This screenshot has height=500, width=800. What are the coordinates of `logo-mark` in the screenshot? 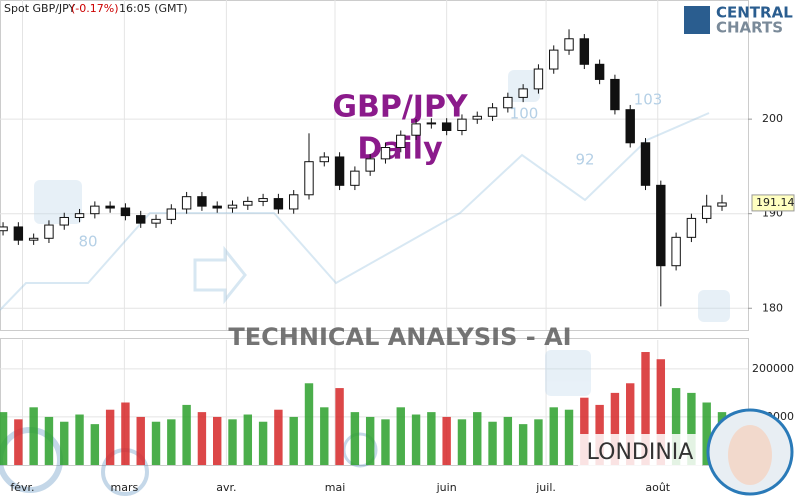 It's located at (697, 20).